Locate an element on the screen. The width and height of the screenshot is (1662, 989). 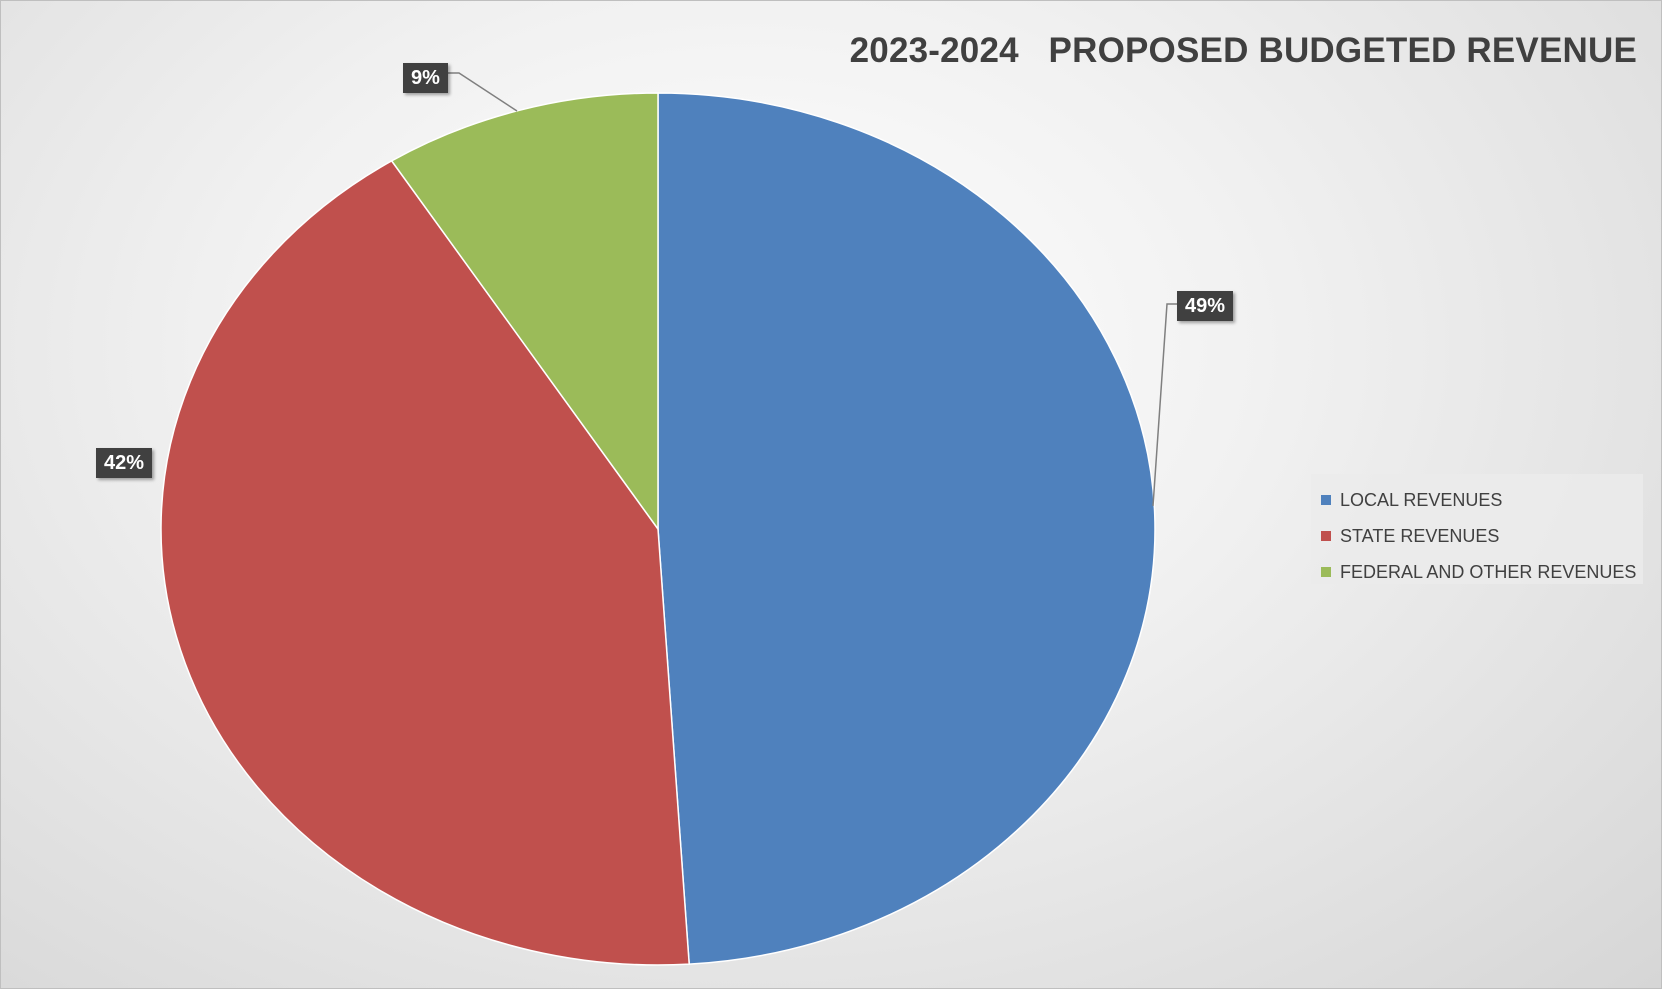
leader-line-local-revenues is located at coordinates (1164, 405).